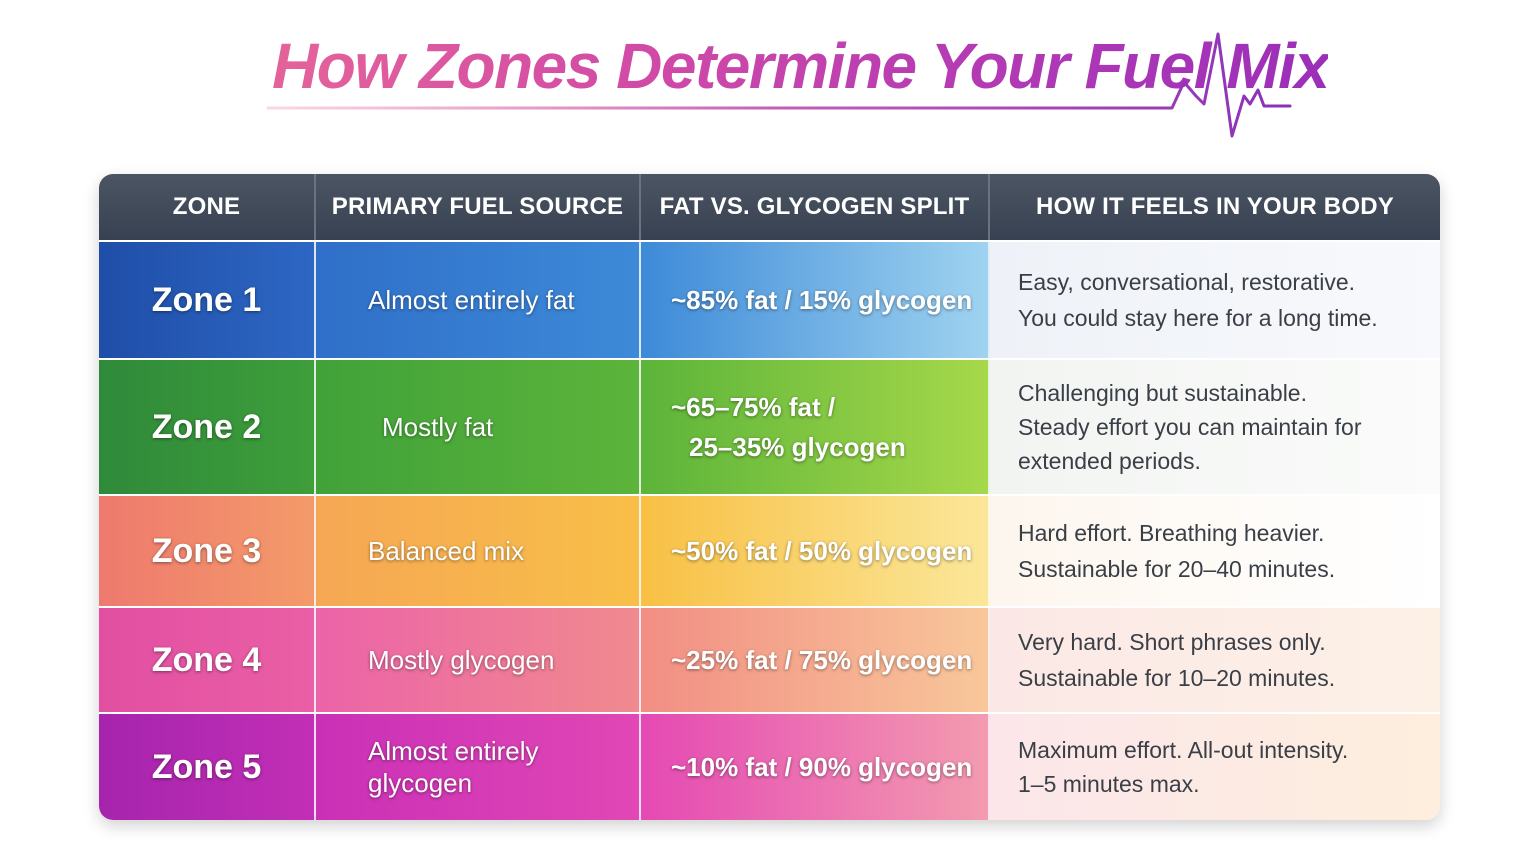 The width and height of the screenshot is (1536, 857). I want to click on zone-label: Zone 1, so click(207, 300).